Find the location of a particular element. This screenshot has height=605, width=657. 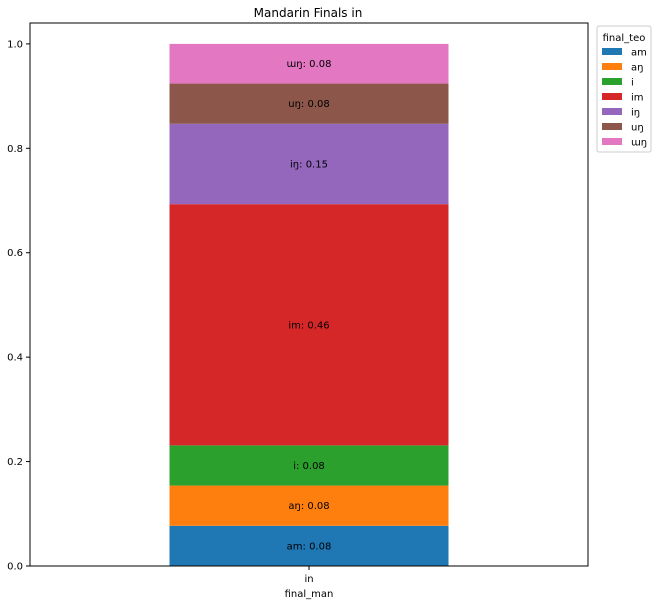

legend-title: final_teo is located at coordinates (624, 38).